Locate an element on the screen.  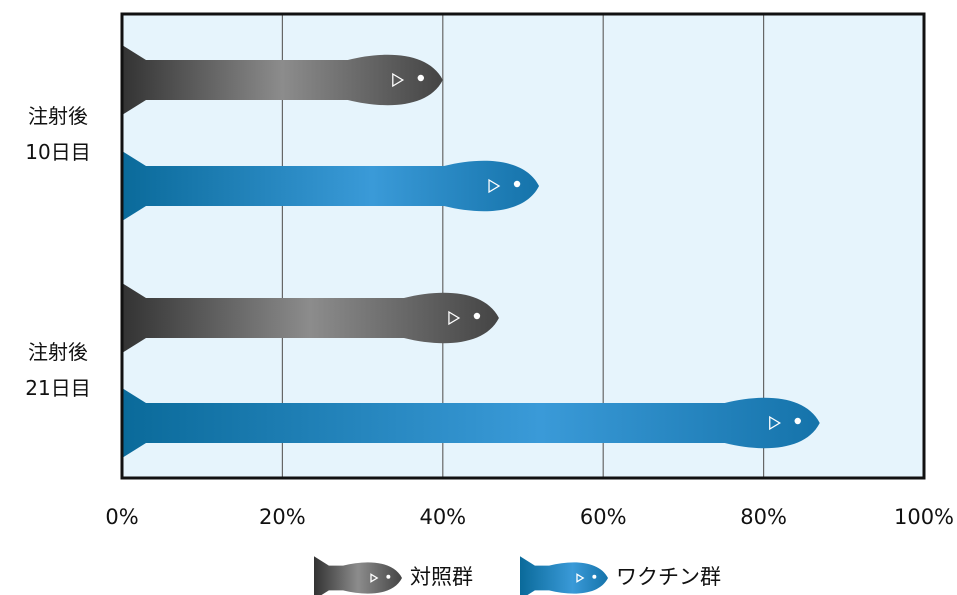
legend-label: ワクチン群 is located at coordinates (668, 577).